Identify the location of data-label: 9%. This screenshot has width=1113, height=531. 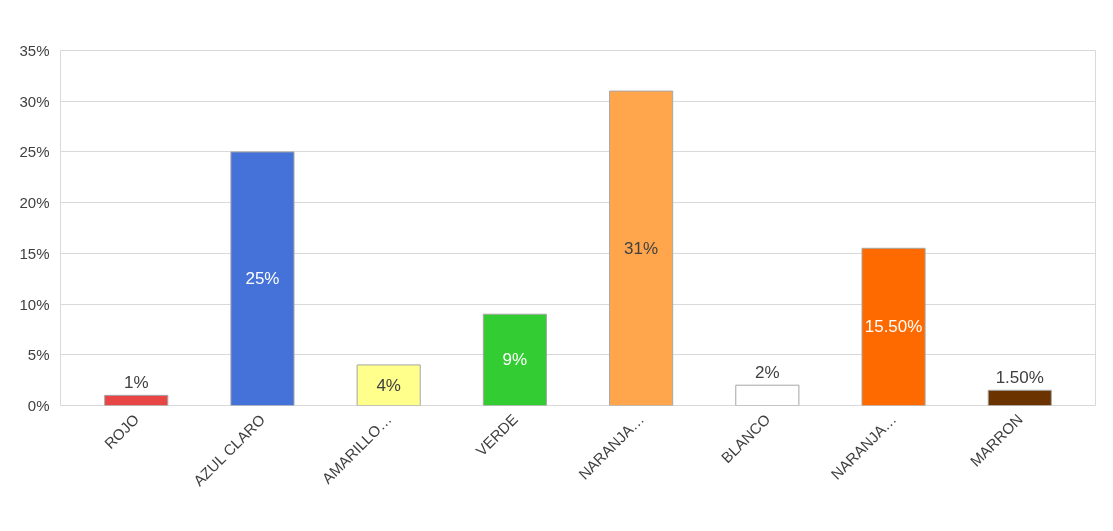
(515, 360).